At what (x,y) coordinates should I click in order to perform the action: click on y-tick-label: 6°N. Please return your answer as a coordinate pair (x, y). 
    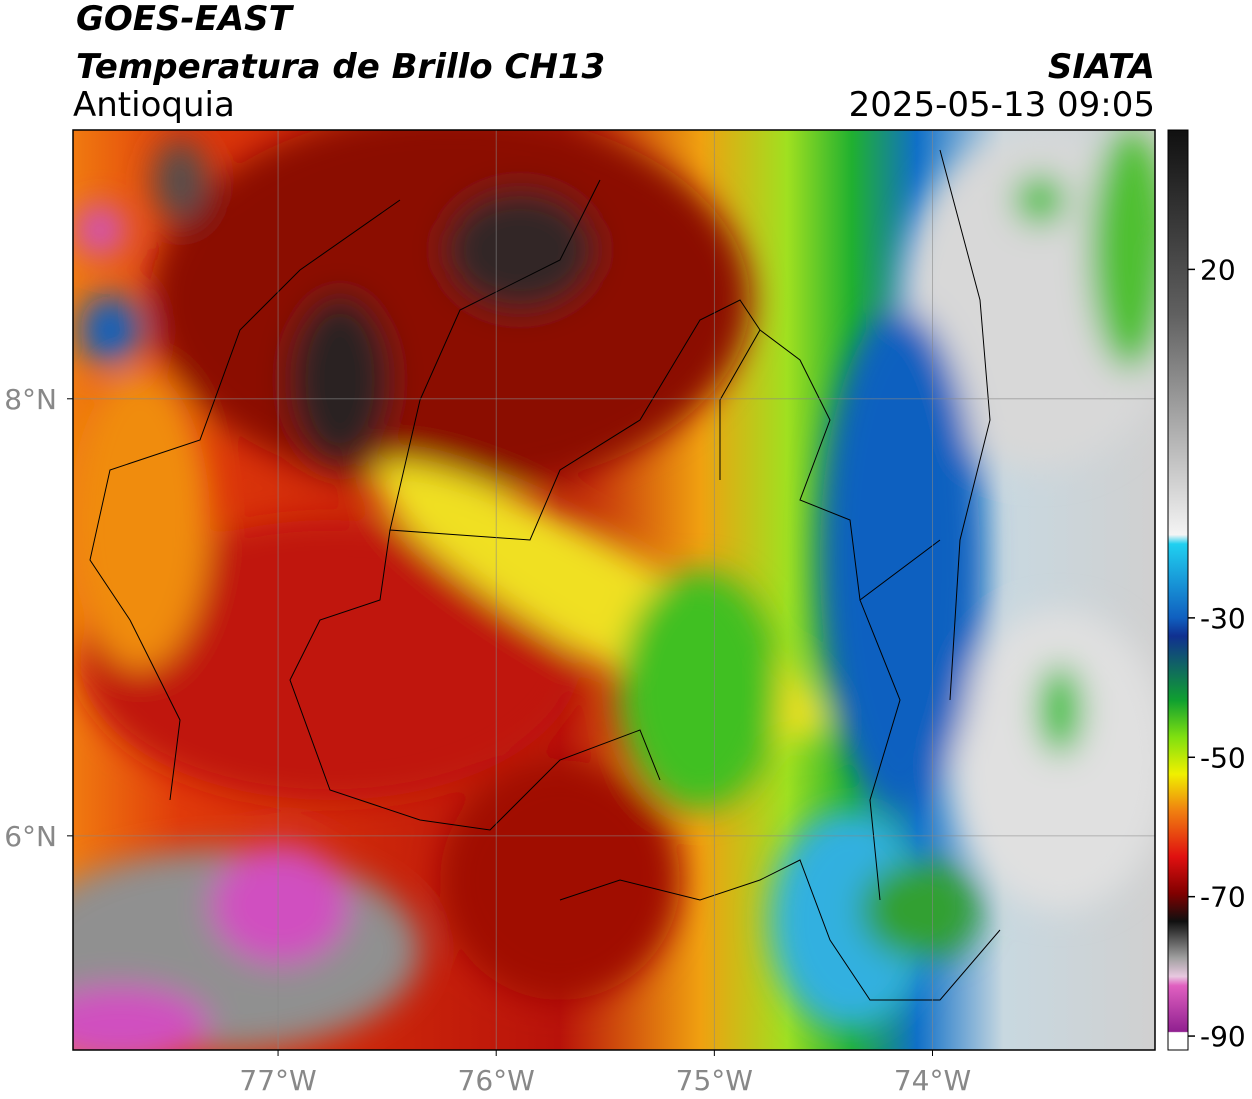
    Looking at the image, I should click on (30, 836).